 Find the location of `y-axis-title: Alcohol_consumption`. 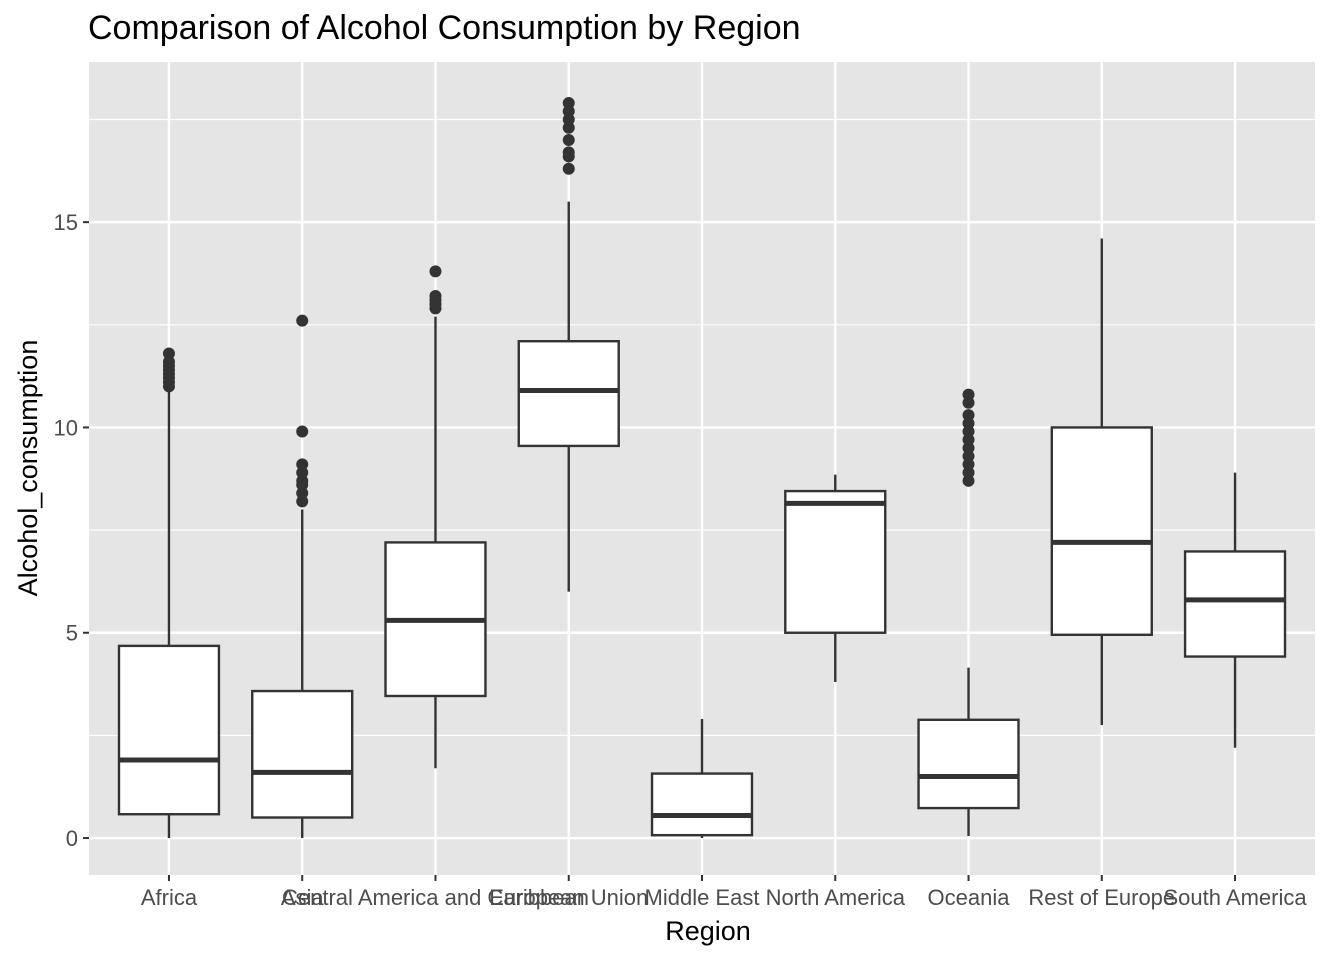

y-axis-title: Alcohol_consumption is located at coordinates (28, 468).